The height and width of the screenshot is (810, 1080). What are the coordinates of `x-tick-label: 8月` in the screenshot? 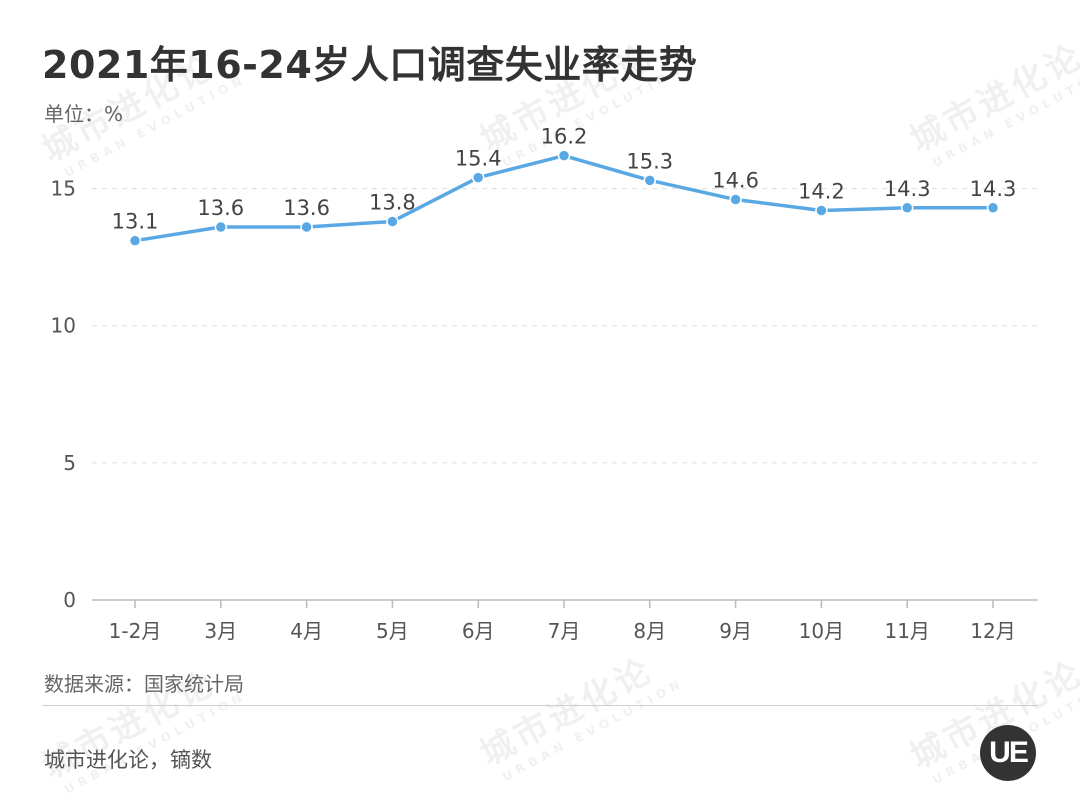 It's located at (649, 631).